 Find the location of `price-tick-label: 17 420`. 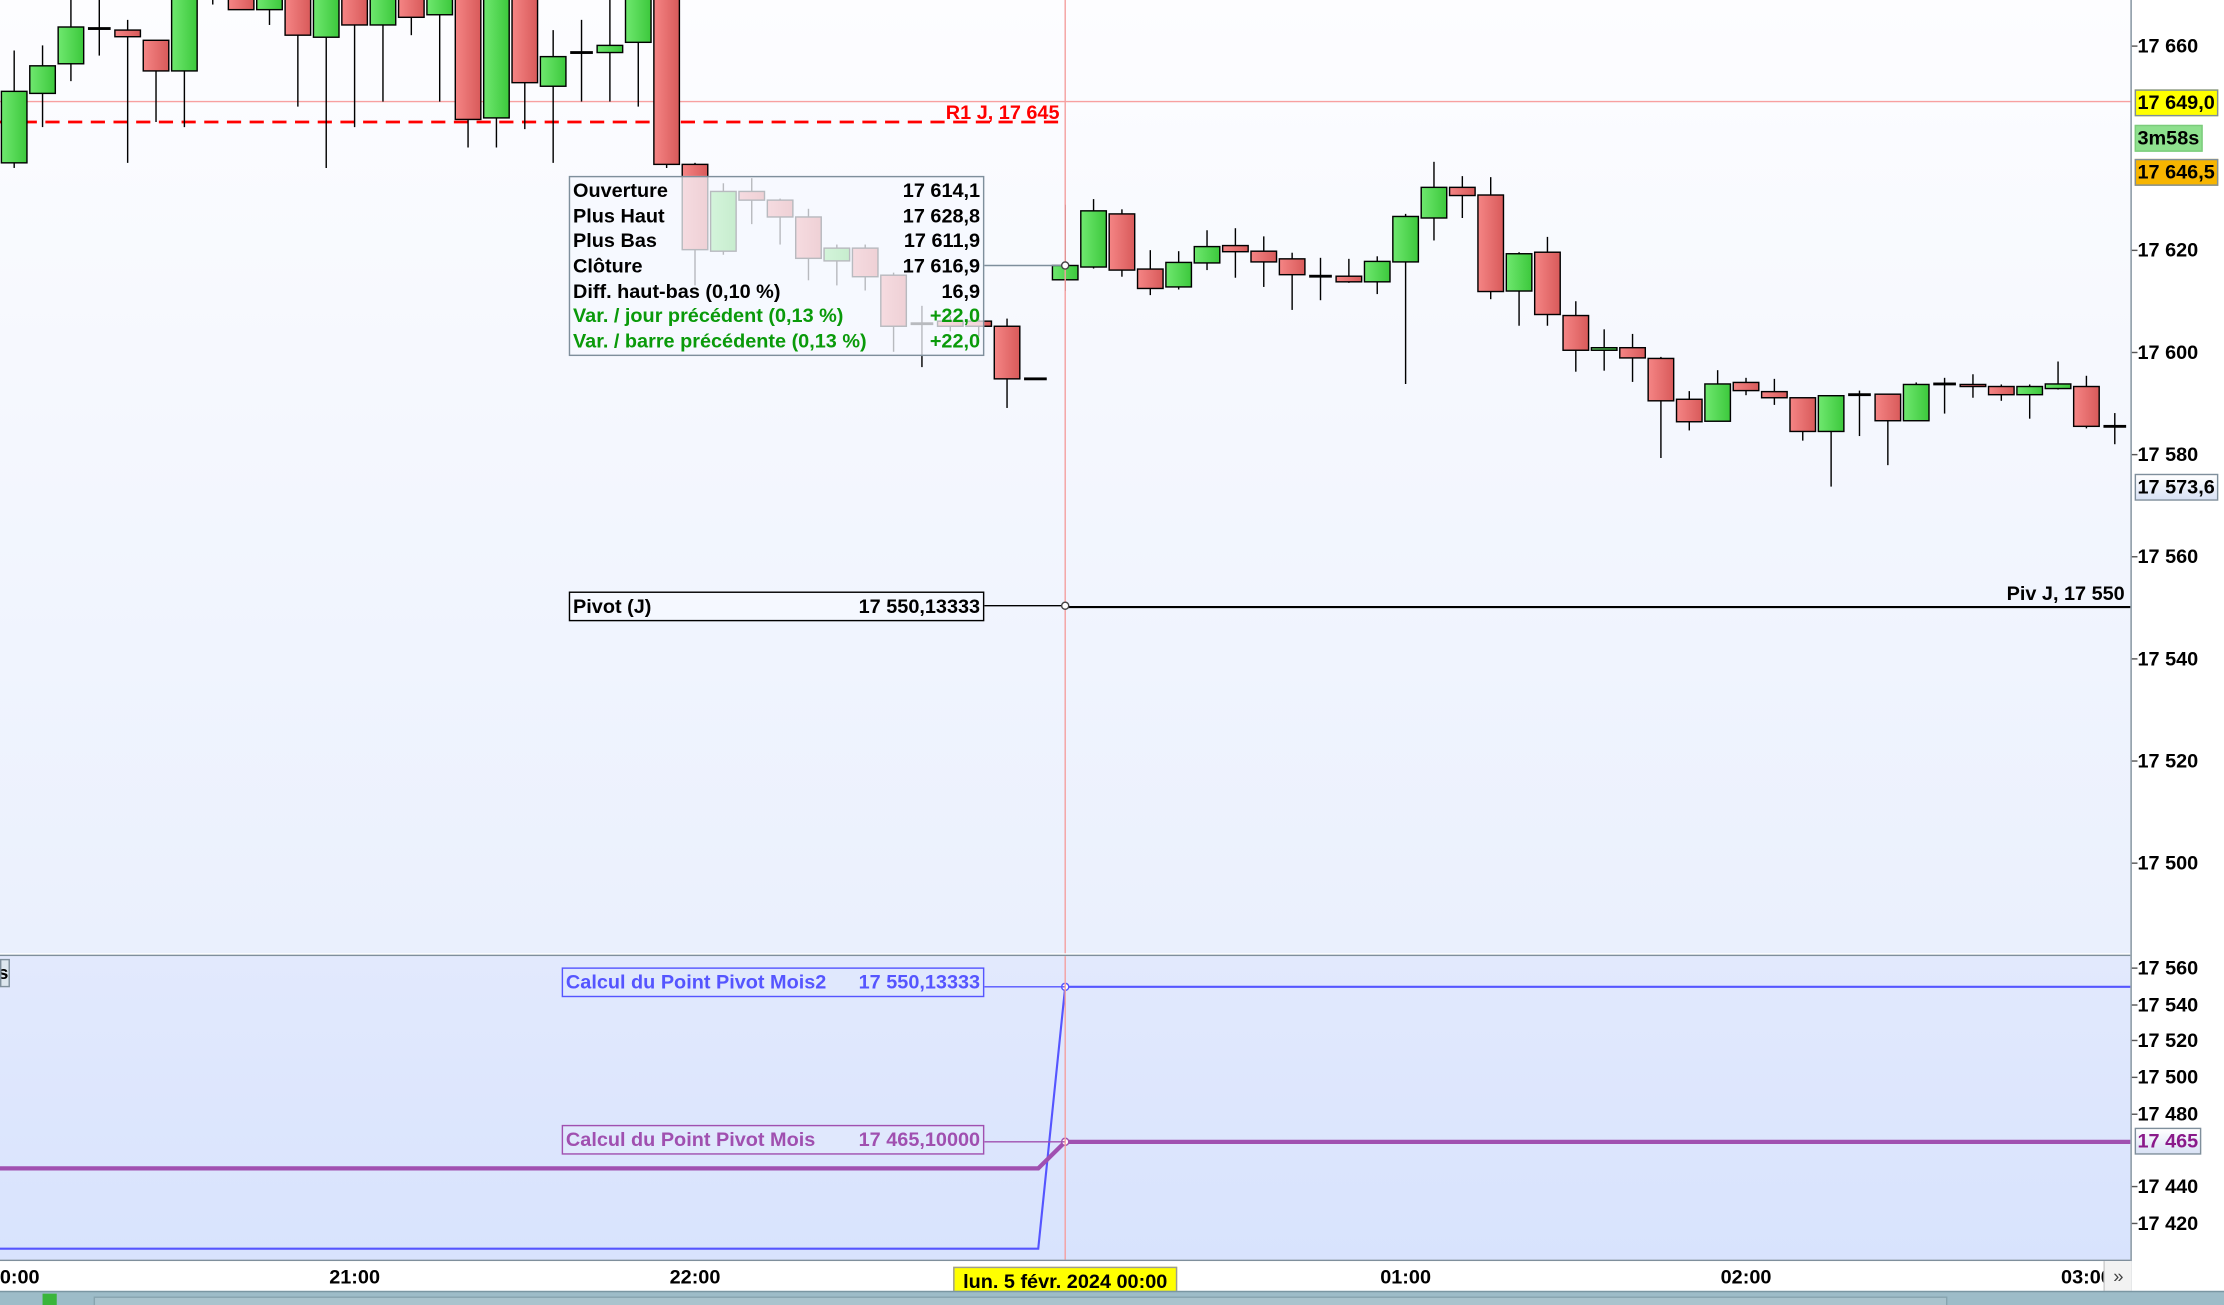

price-tick-label: 17 420 is located at coordinates (2168, 1222).